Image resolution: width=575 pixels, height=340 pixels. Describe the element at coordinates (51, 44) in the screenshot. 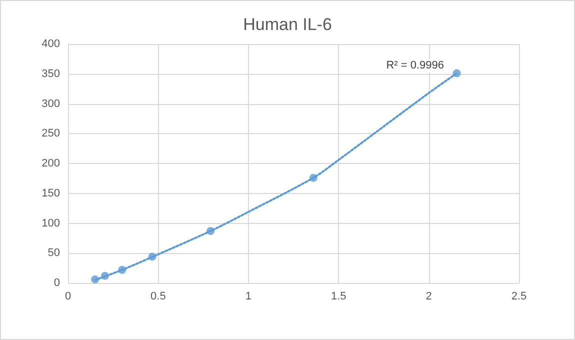

I see `y-tick-label: 400` at that location.